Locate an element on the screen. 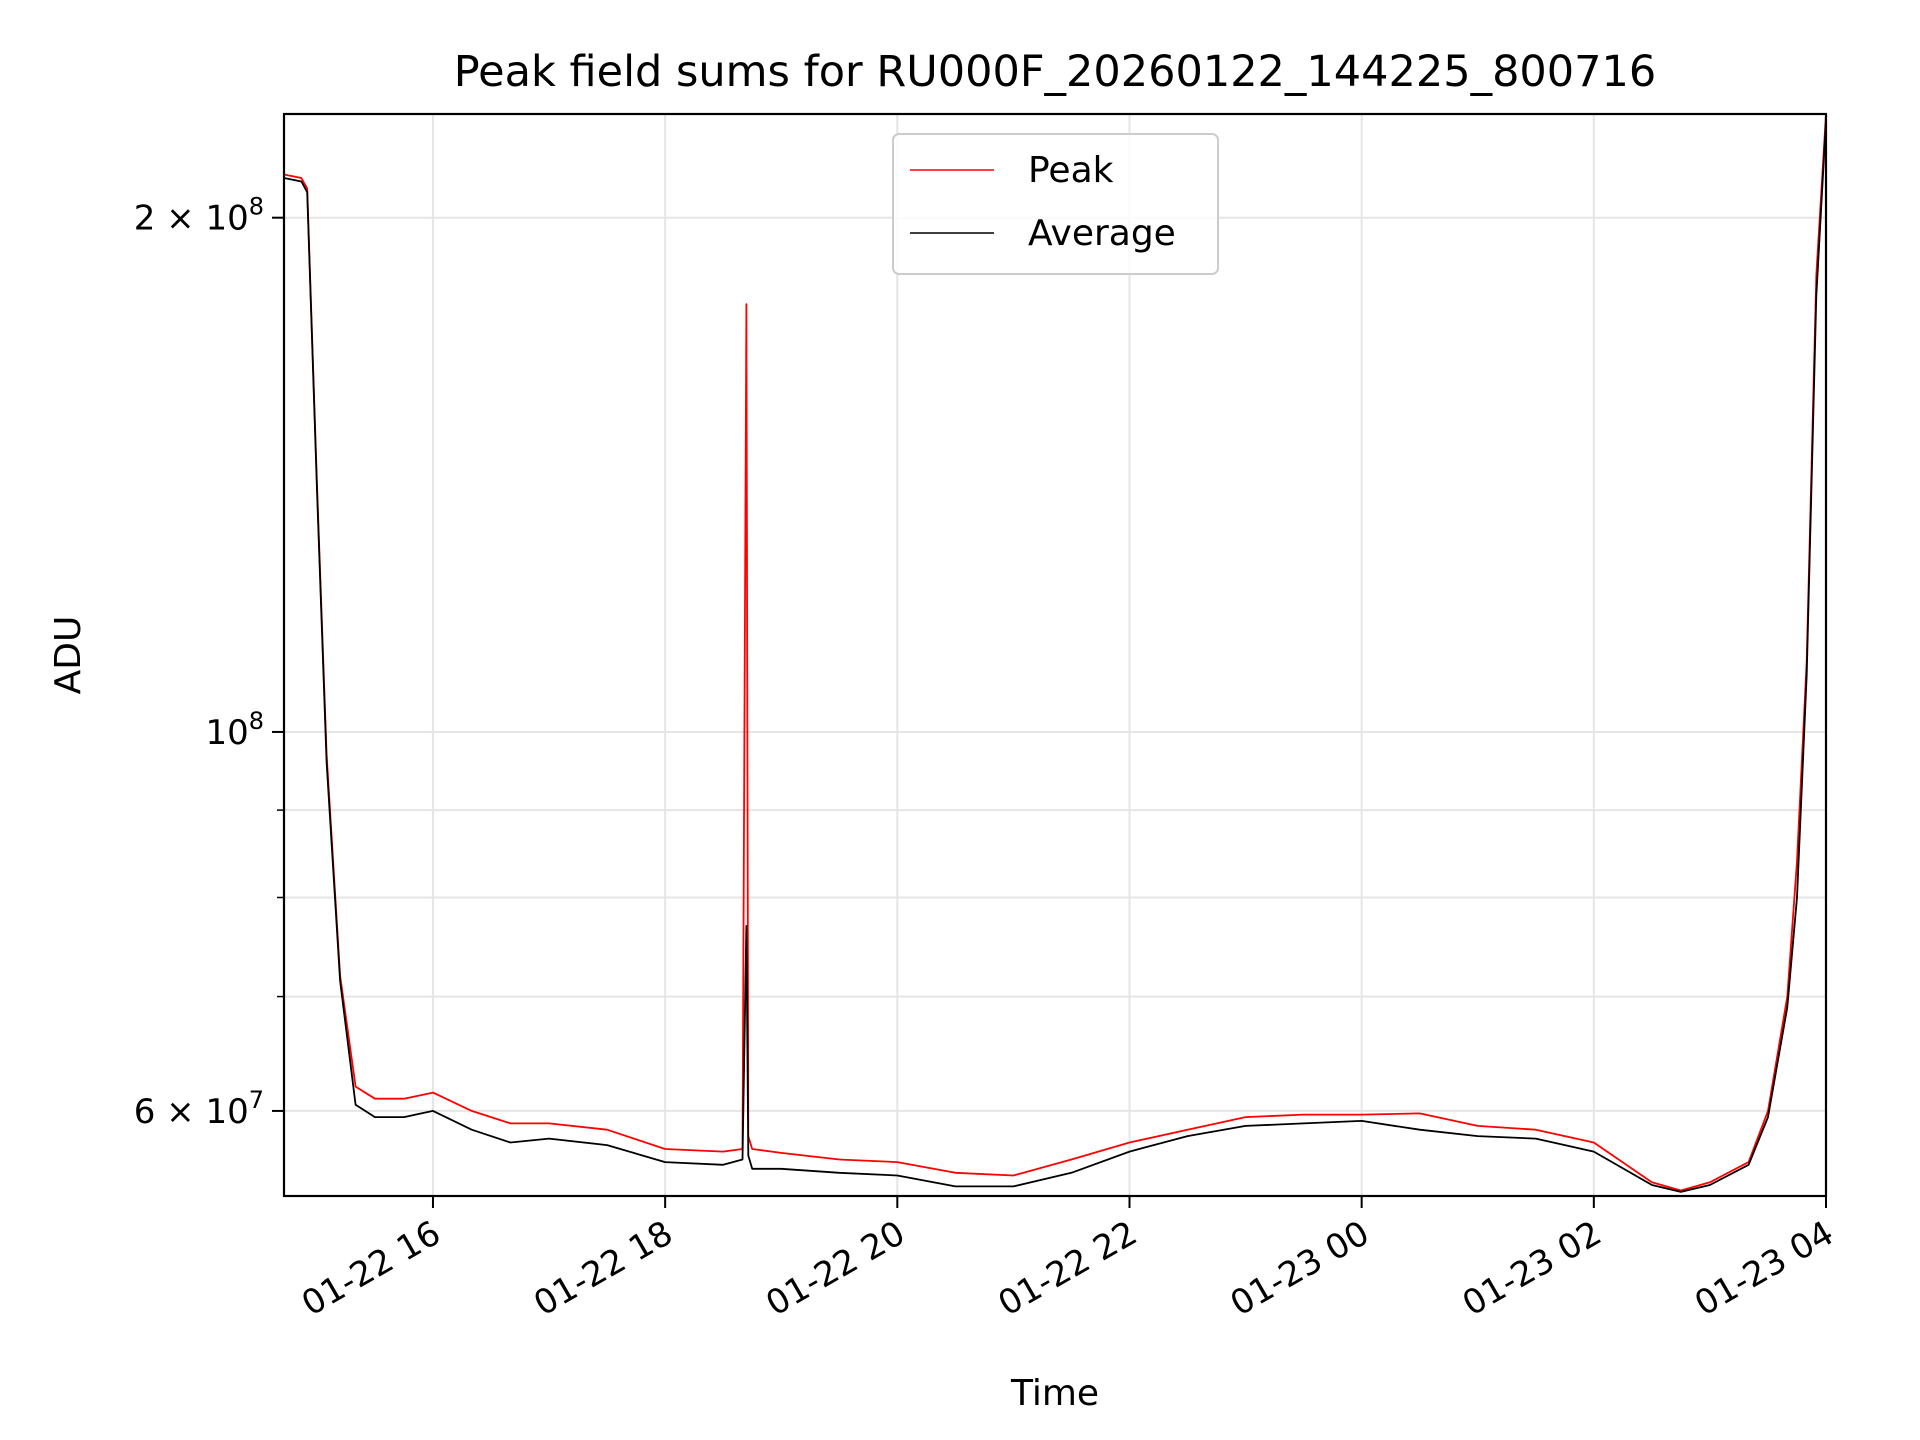 Image resolution: width=1920 pixels, height=1440 pixels. legend-label-average: Average is located at coordinates (1102, 233).